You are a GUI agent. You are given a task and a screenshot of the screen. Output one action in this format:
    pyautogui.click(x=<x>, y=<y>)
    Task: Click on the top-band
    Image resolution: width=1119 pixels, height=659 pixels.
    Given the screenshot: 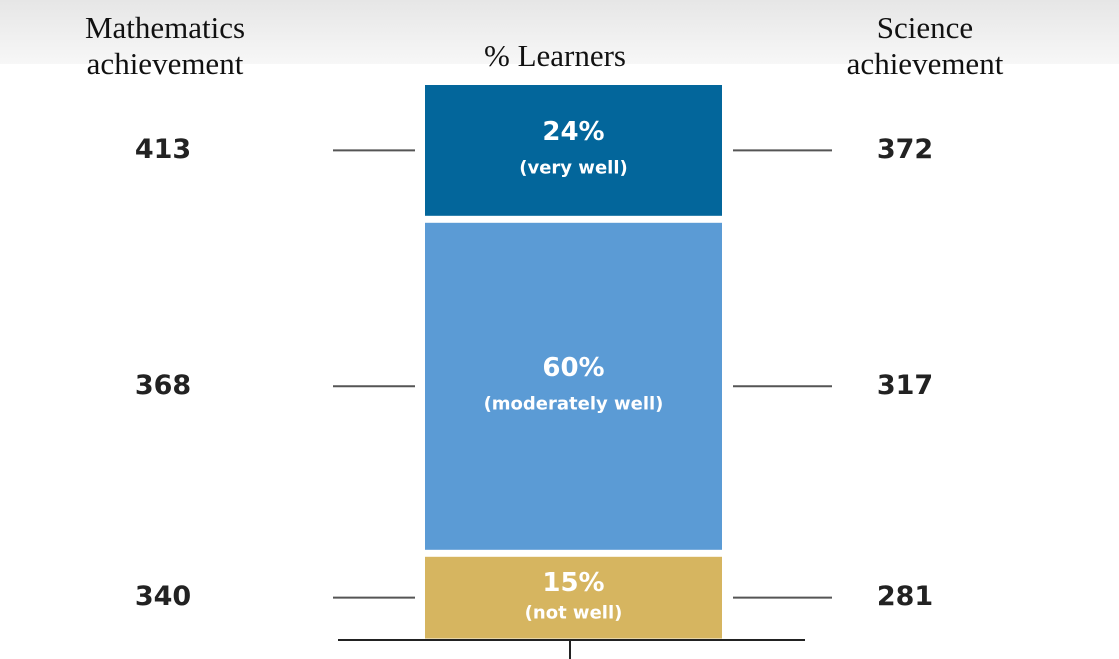 What is the action you would take?
    pyautogui.click(x=559, y=32)
    